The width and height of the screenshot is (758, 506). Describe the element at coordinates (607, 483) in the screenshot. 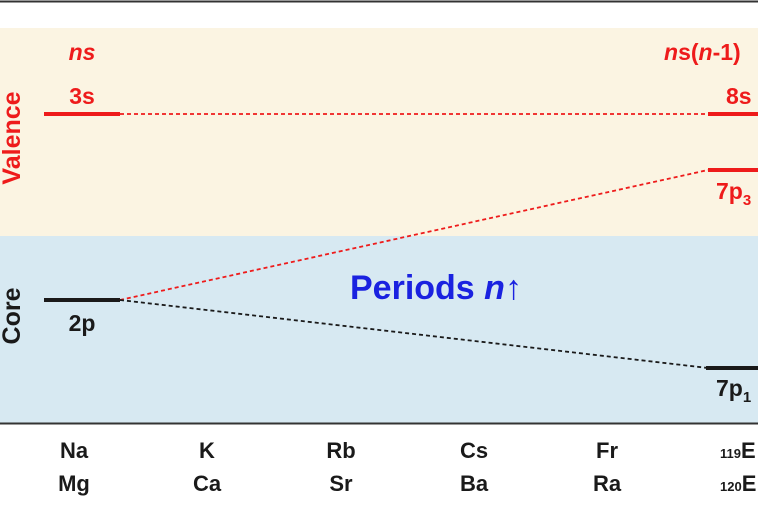

I see `element-label: Ra` at that location.